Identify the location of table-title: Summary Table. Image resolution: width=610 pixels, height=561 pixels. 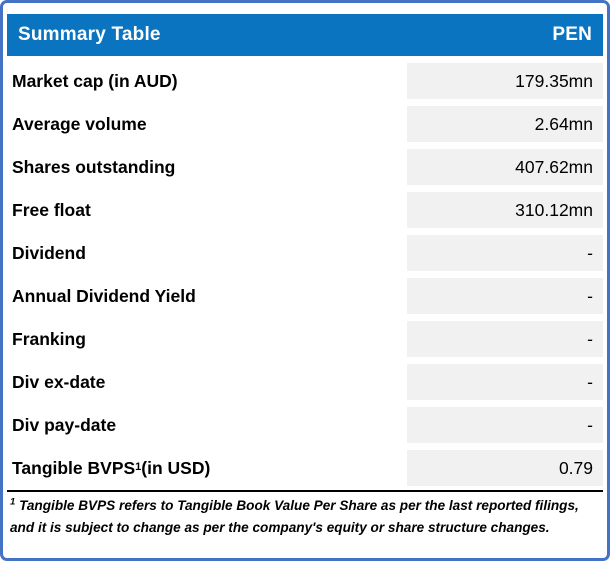
(89, 34).